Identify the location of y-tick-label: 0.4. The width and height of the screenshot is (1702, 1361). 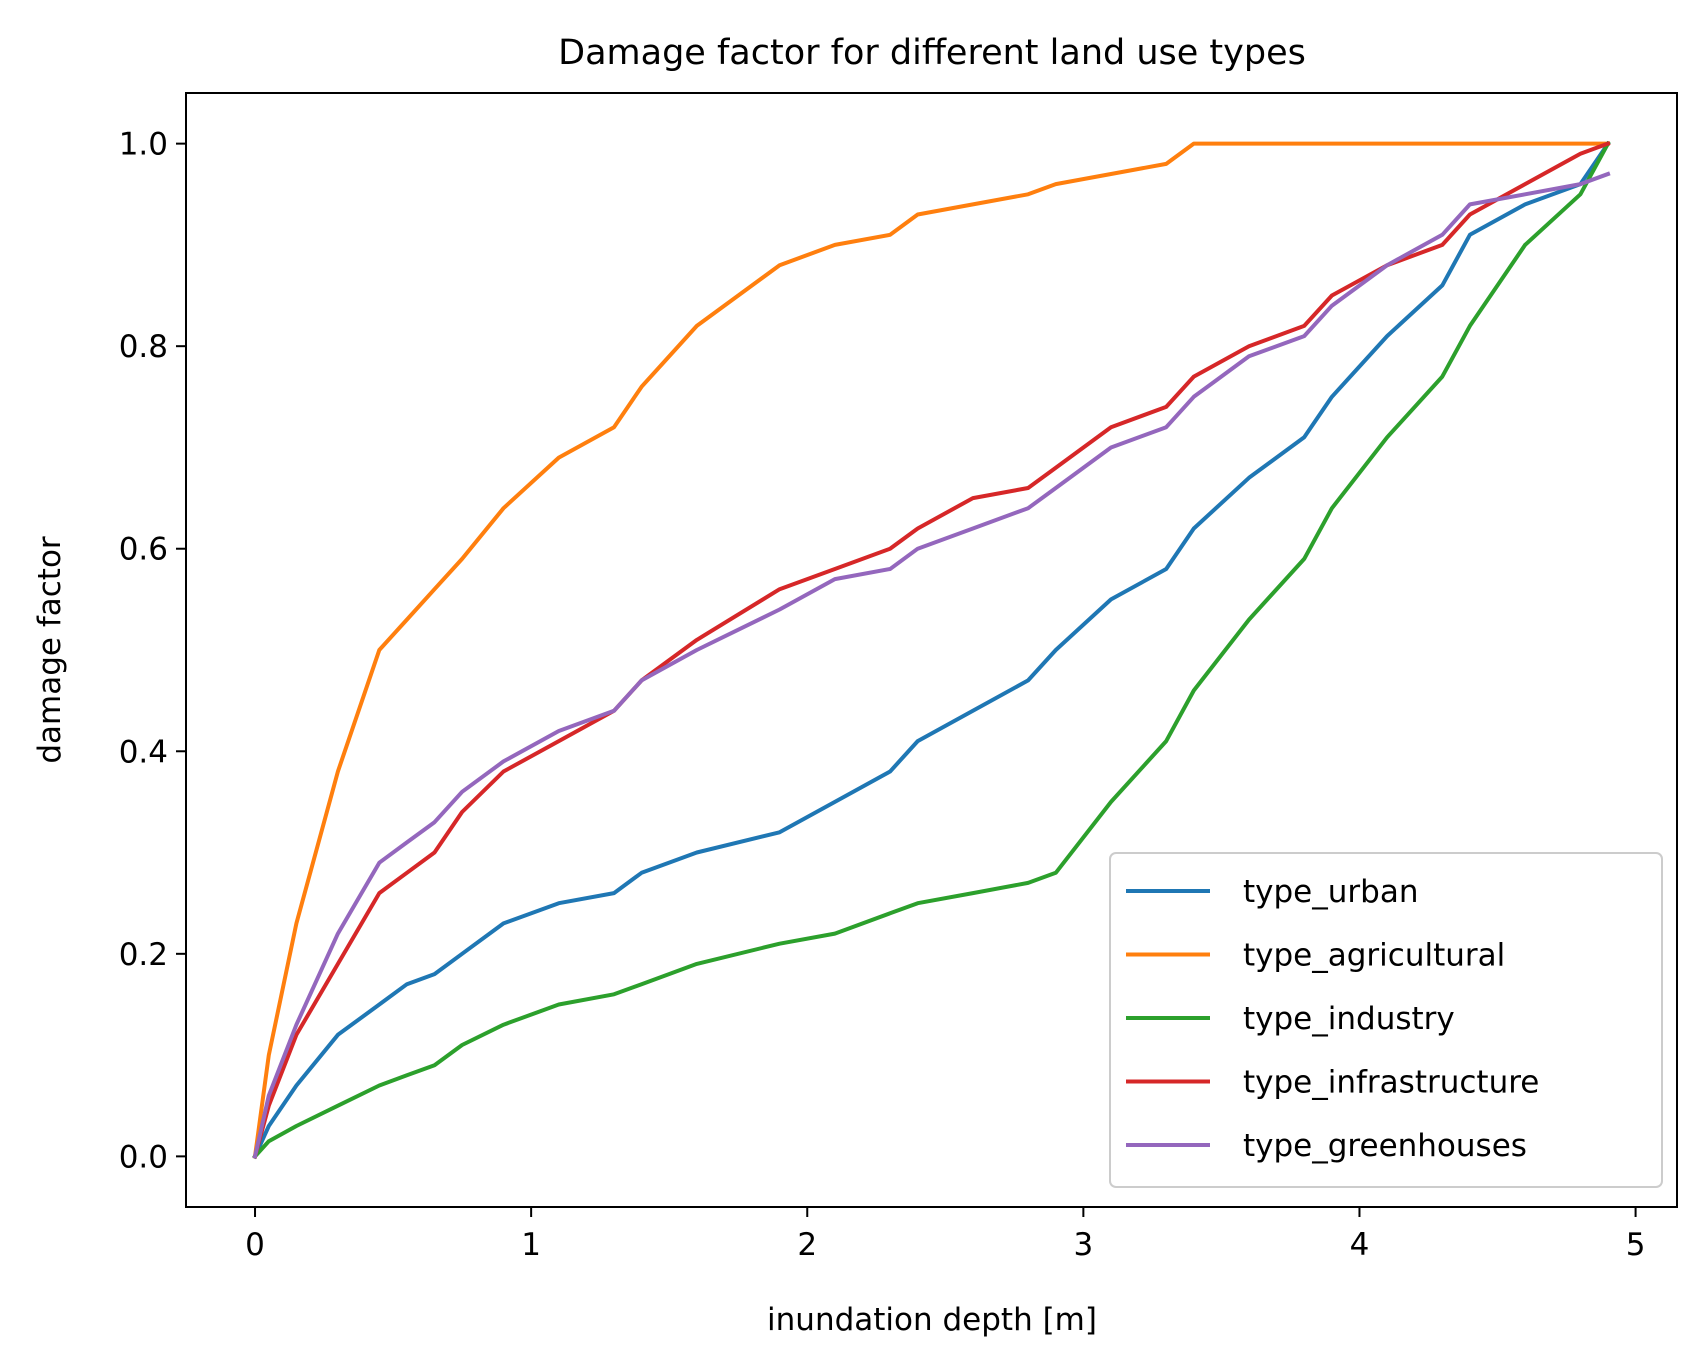
(143, 752).